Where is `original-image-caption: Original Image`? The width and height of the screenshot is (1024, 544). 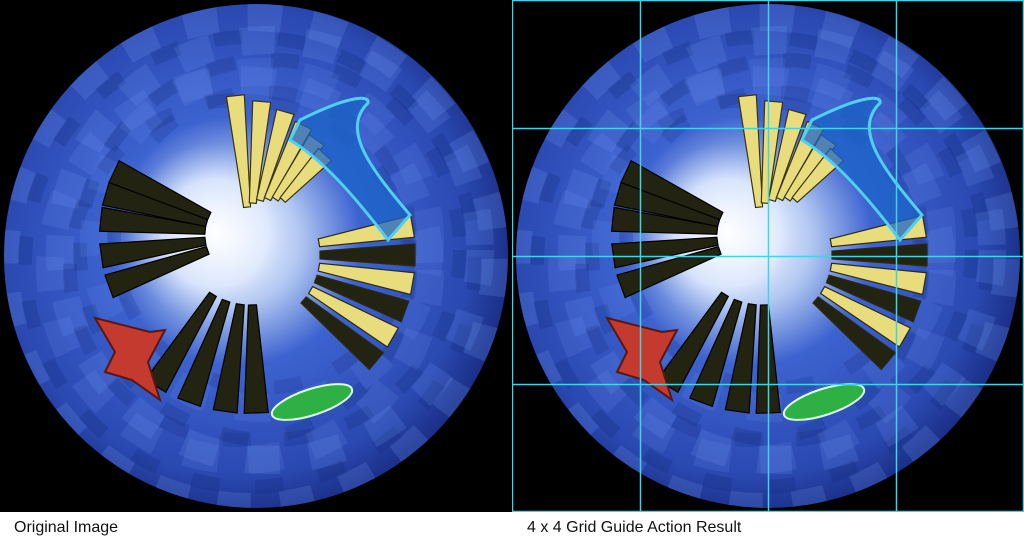
original-image-caption: Original Image is located at coordinates (66, 527).